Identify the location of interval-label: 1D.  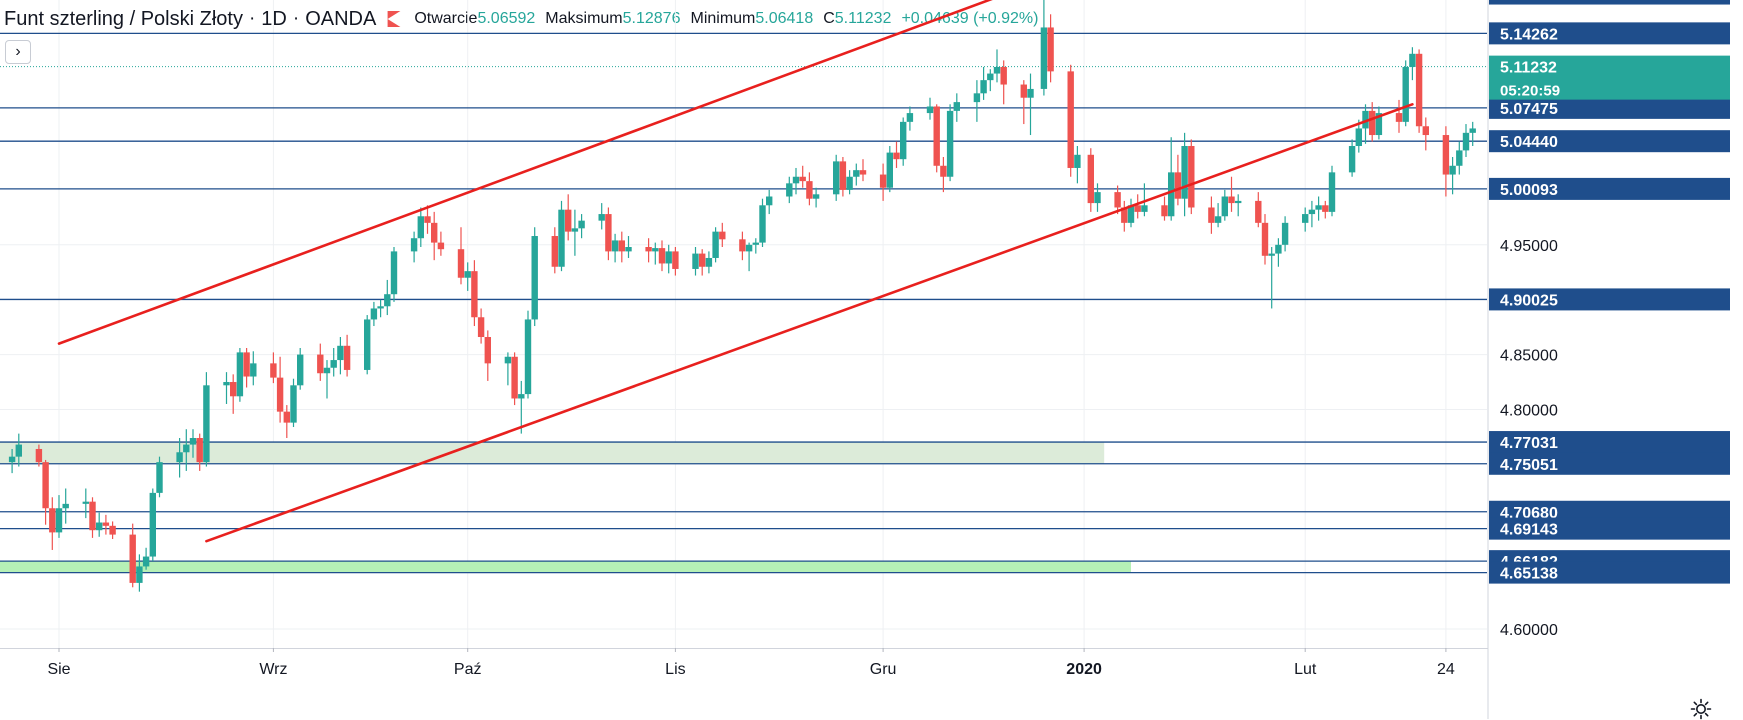
(274, 18).